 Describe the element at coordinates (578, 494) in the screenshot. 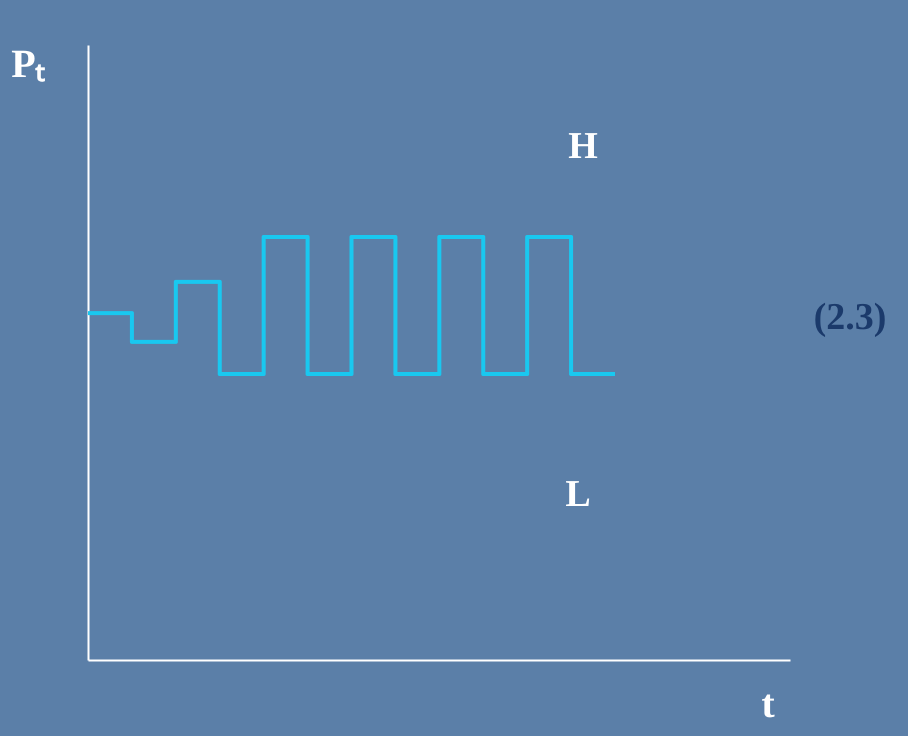

I see `annotation: L` at that location.